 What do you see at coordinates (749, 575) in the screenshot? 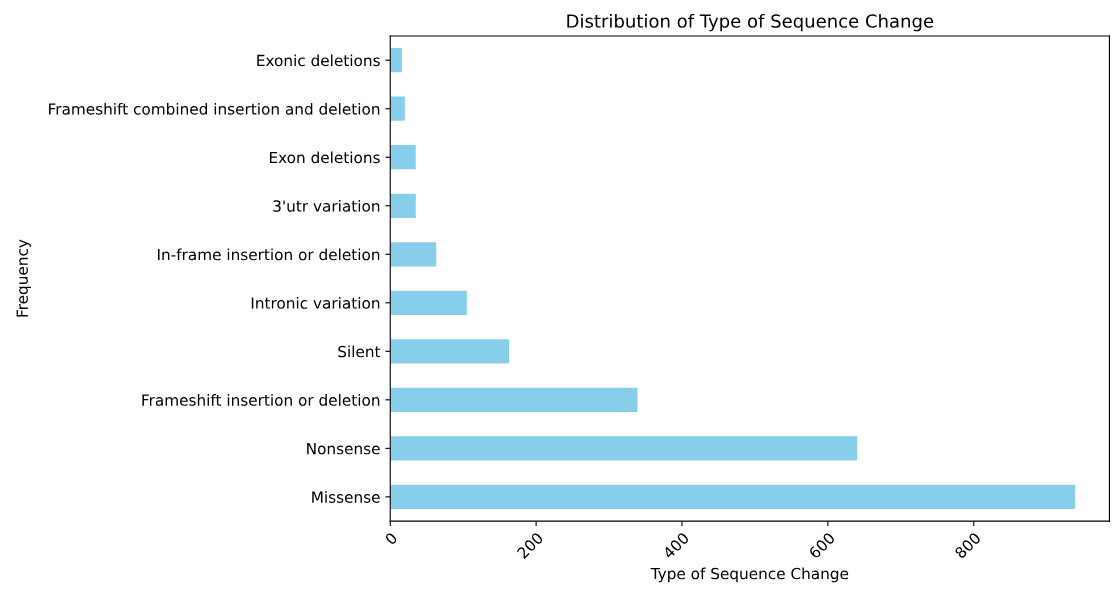
I see `x-axis-title: Type of Sequence Change` at bounding box center [749, 575].